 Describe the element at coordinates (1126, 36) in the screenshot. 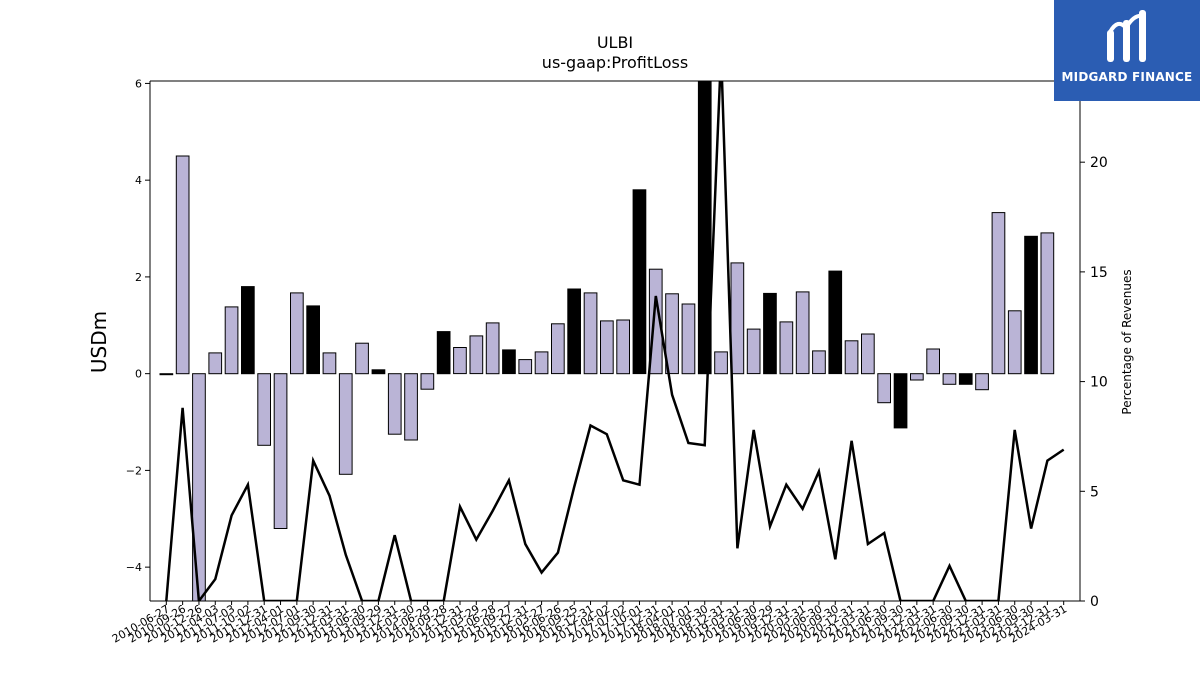

I see `midgard-m-logo-icon` at that location.